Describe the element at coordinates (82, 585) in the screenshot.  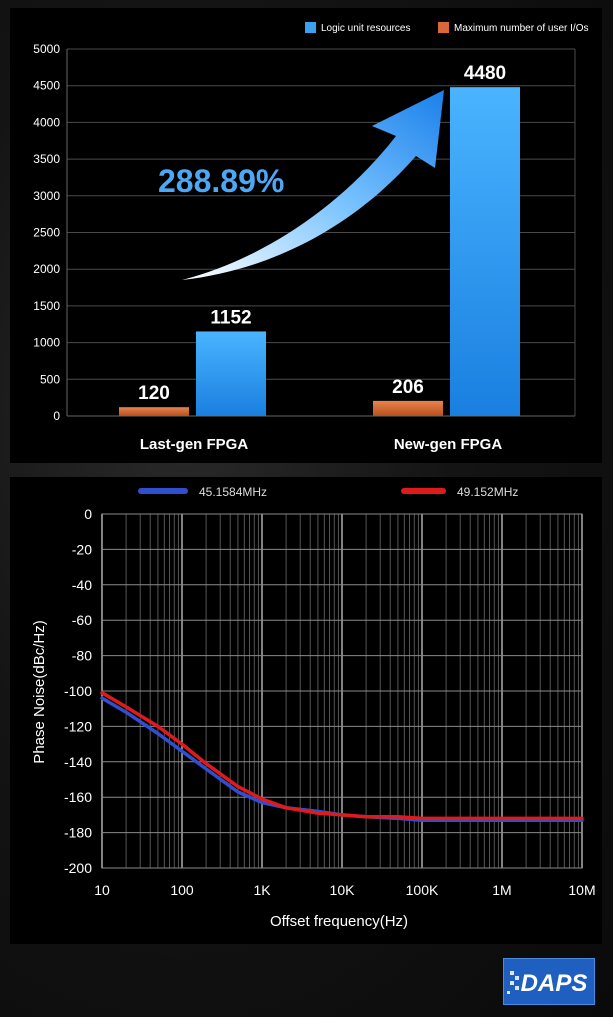
I see `y-tick-label: -40` at that location.